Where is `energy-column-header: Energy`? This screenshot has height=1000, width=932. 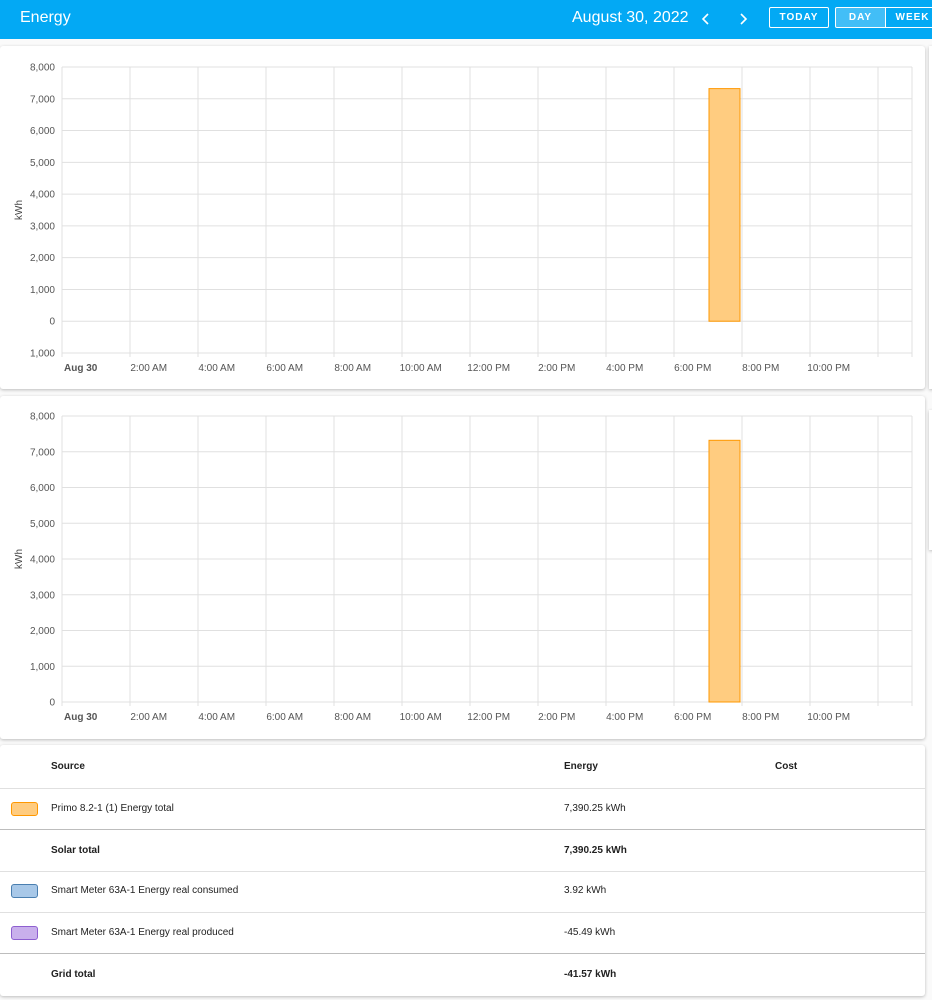
energy-column-header: Energy is located at coordinates (581, 766).